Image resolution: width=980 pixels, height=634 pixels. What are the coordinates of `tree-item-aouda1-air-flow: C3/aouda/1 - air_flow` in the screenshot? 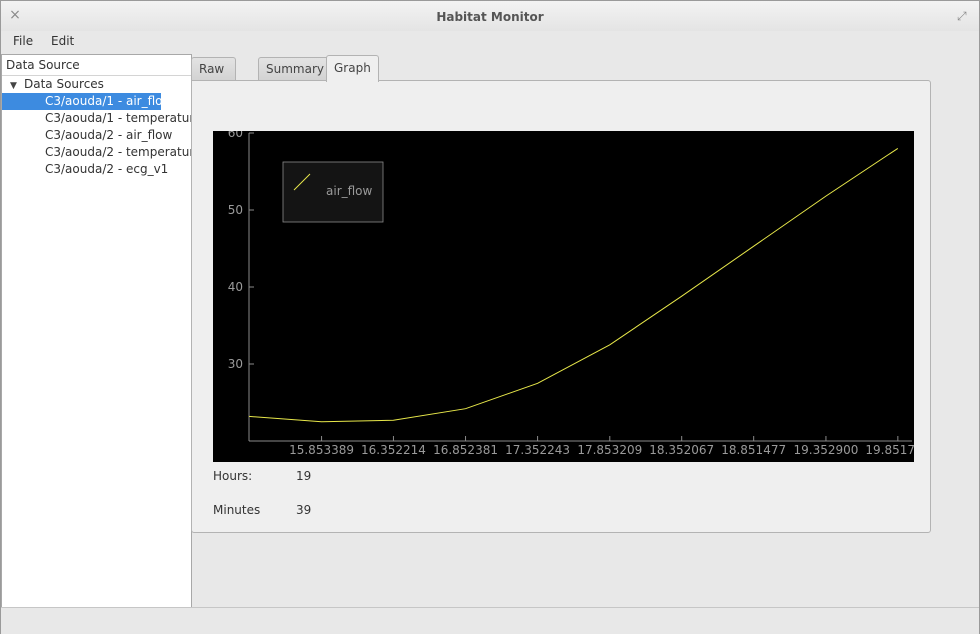 It's located at (87, 101).